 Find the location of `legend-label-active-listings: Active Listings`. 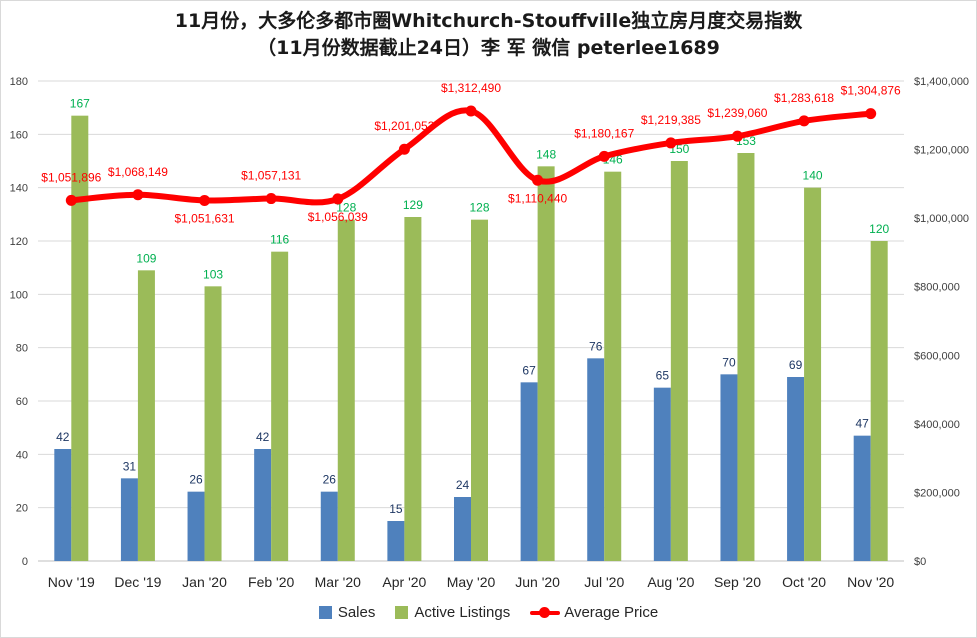

legend-label-active-listings: Active Listings is located at coordinates (462, 612).